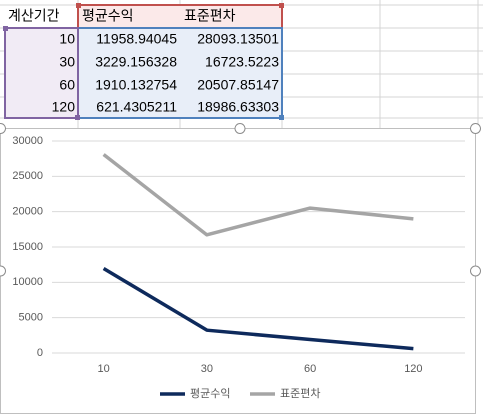  What do you see at coordinates (136, 62) in the screenshot?
I see `cell: 3229.156328` at bounding box center [136, 62].